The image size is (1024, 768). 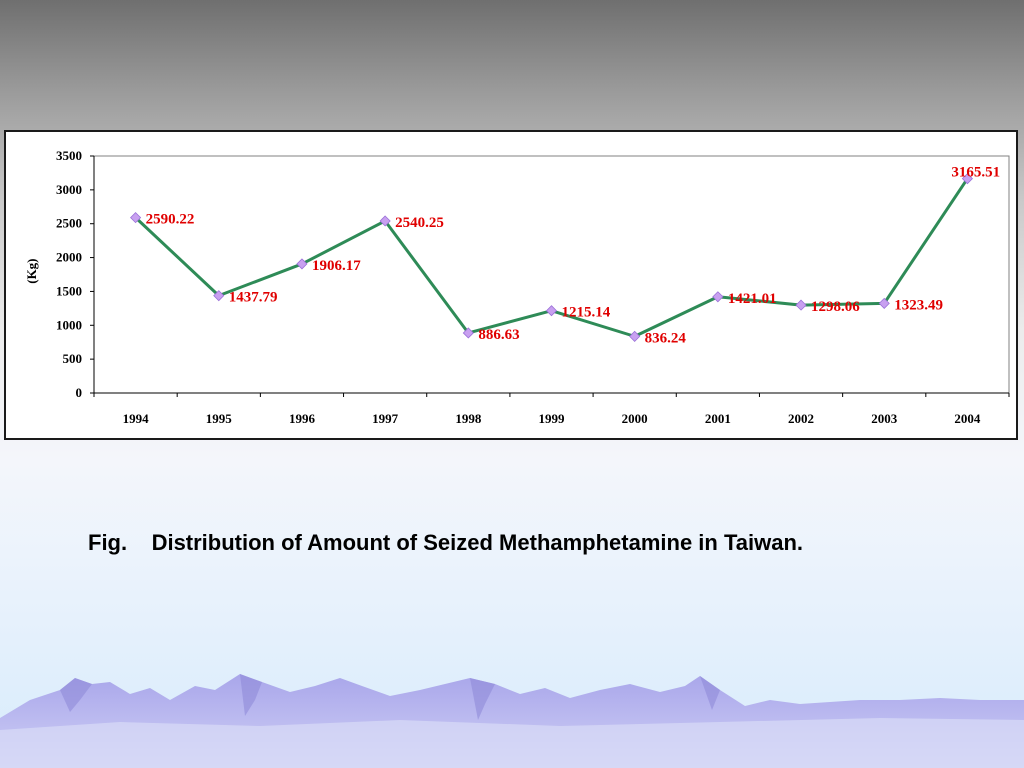 I want to click on caption-prefix: Fig., so click(x=108, y=542).